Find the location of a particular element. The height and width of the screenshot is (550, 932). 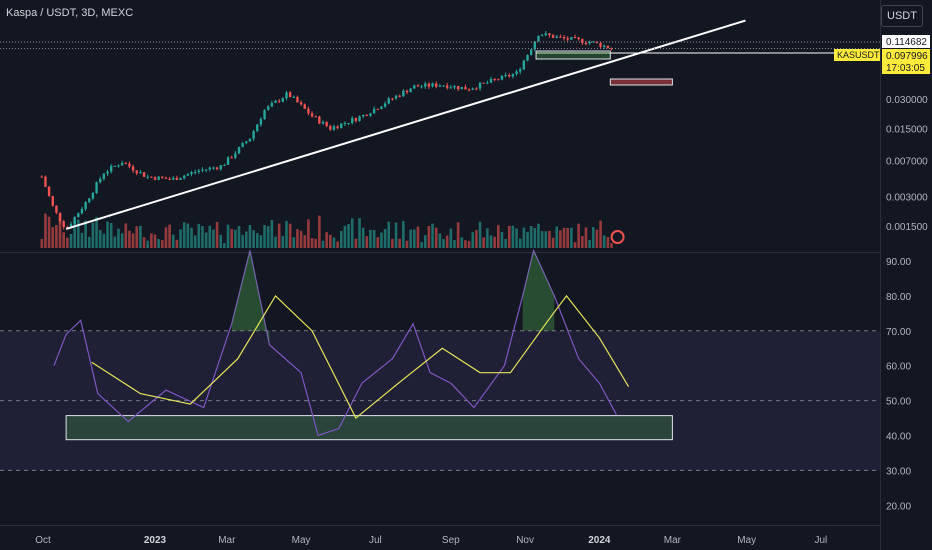

time-tick-label: Jul is located at coordinates (821, 540).